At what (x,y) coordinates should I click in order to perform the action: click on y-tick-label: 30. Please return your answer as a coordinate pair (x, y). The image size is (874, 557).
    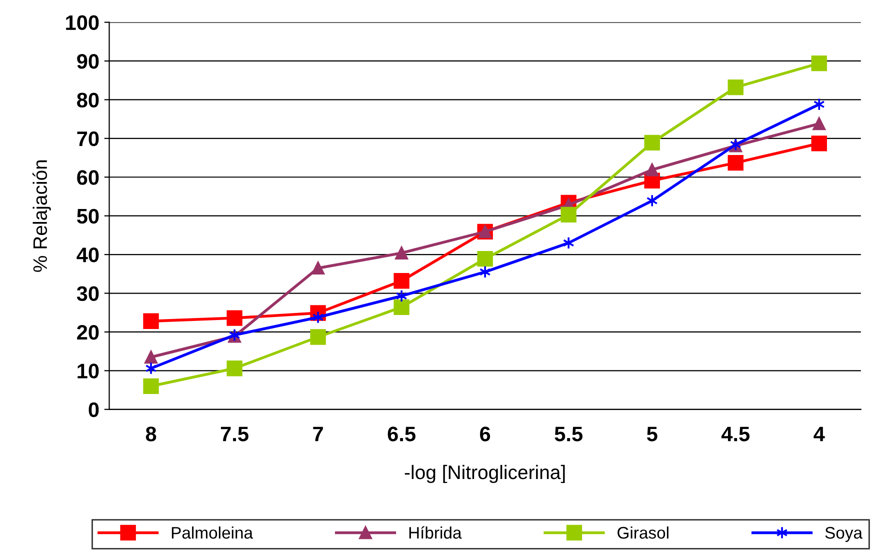
    Looking at the image, I should click on (87, 294).